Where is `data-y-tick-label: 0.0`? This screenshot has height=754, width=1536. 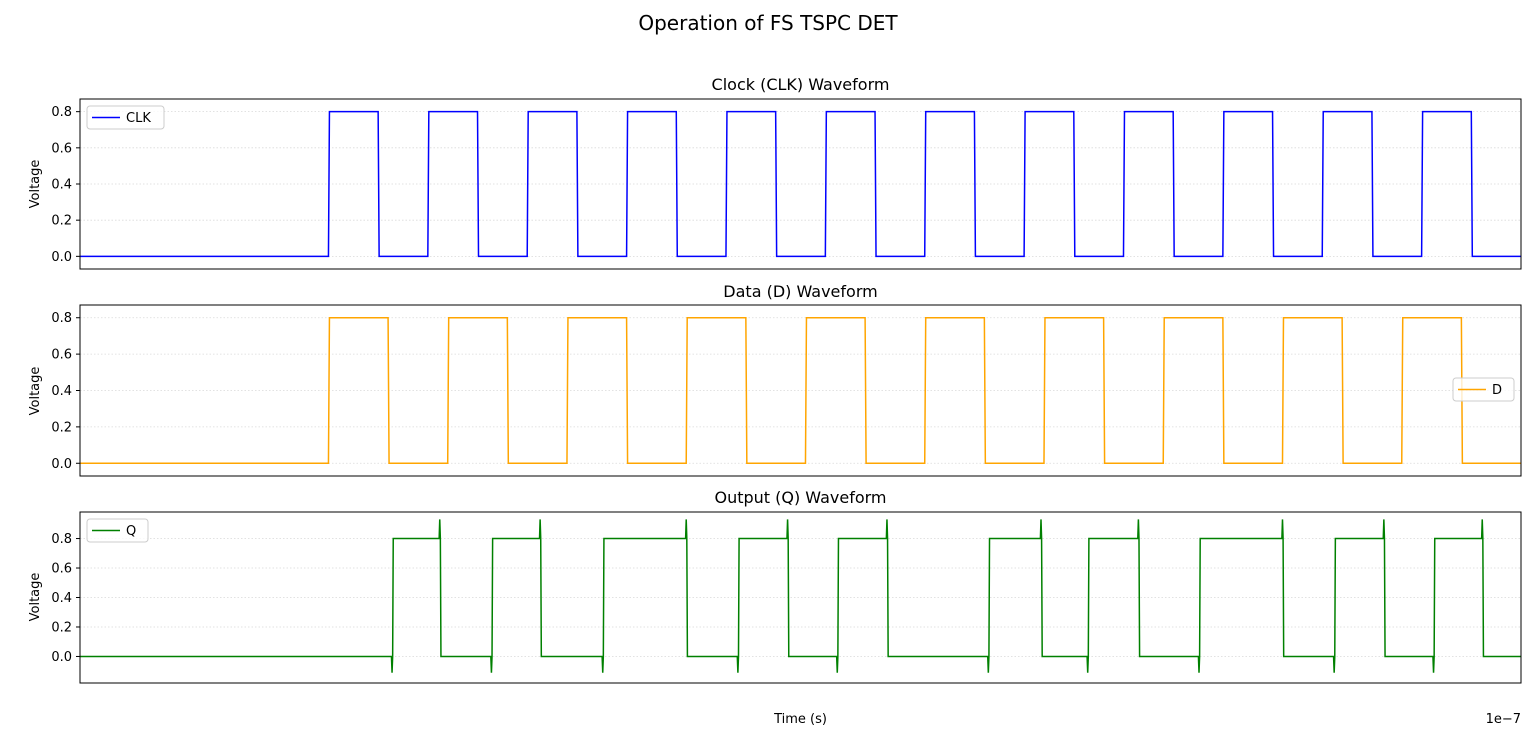 data-y-tick-label: 0.0 is located at coordinates (61, 464).